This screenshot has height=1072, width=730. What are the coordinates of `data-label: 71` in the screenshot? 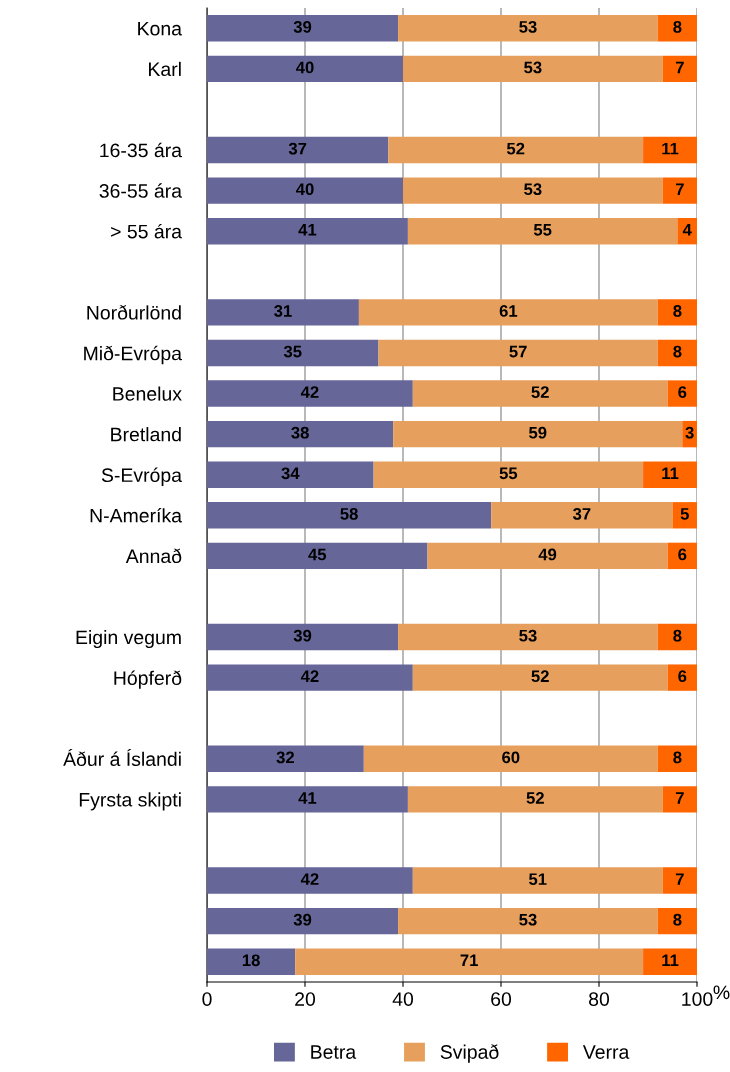 It's located at (469, 960).